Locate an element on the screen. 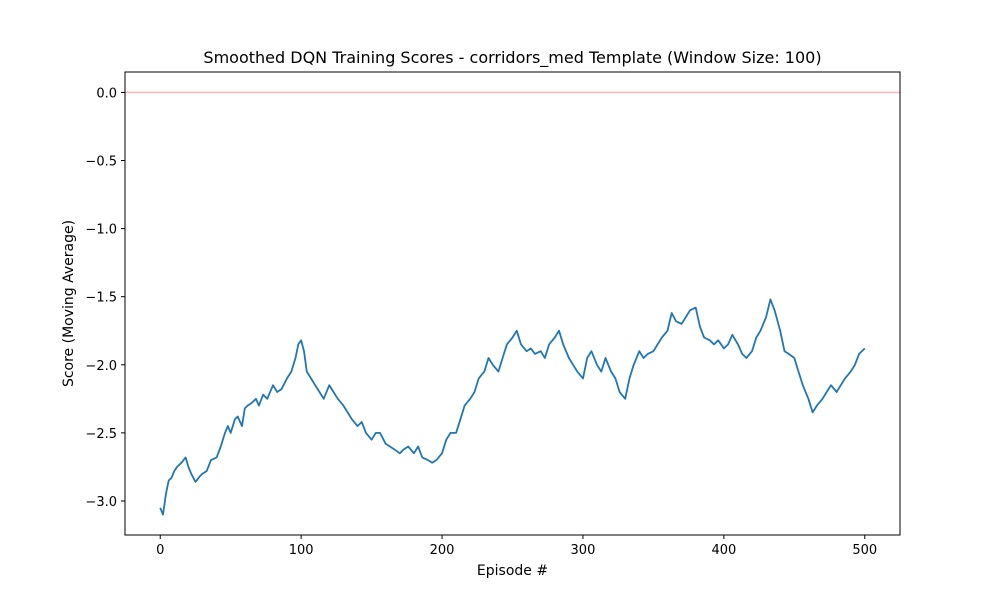 The width and height of the screenshot is (1000, 600). y-axis-ticks: −3.0 −2.5 −2.0 −1.5 −1.0 −0.5 0.0 is located at coordinates (105, 298).